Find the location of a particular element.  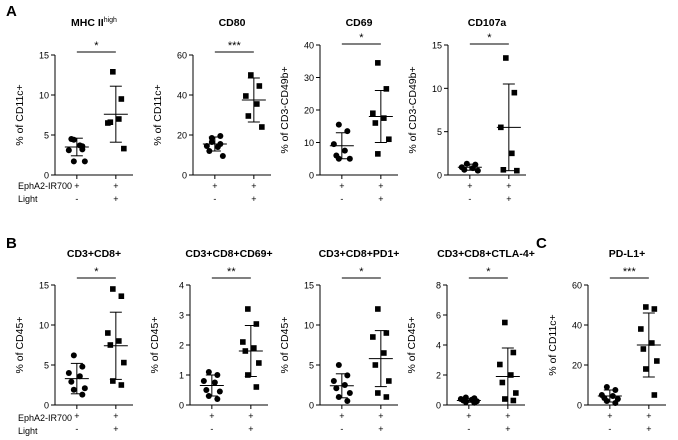

condition-label-epha2-b: EphA2-IR700 is located at coordinates (45, 418).